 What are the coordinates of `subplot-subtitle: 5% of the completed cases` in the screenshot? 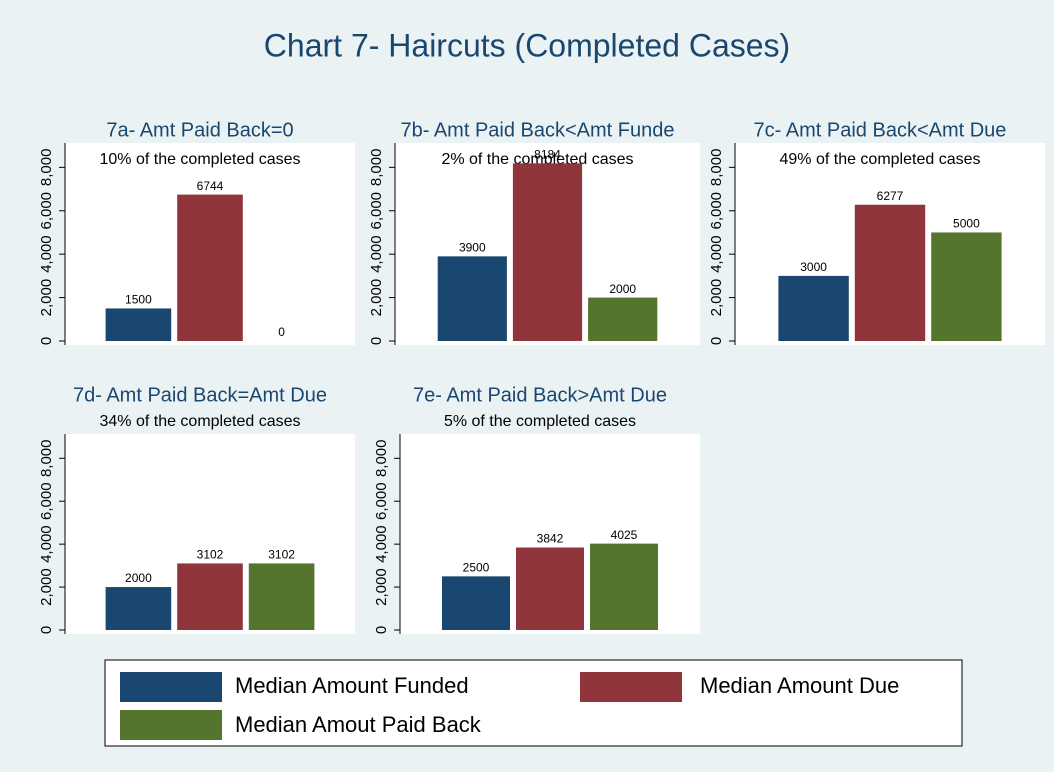 It's located at (540, 421).